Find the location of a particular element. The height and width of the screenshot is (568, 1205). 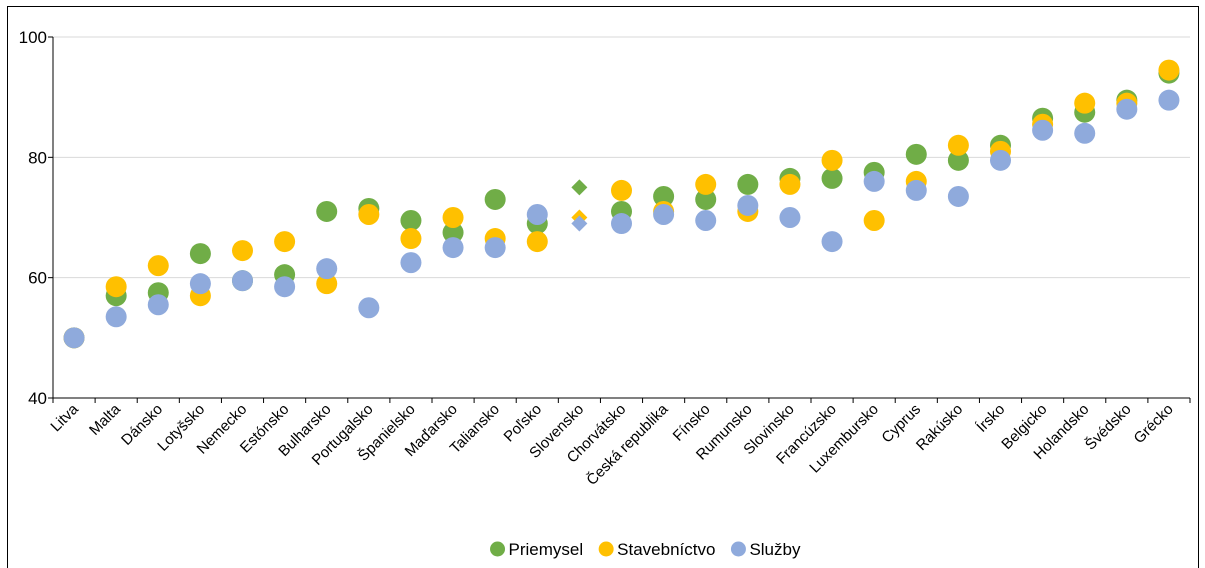

y-tick-label: 60 is located at coordinates (37, 278).